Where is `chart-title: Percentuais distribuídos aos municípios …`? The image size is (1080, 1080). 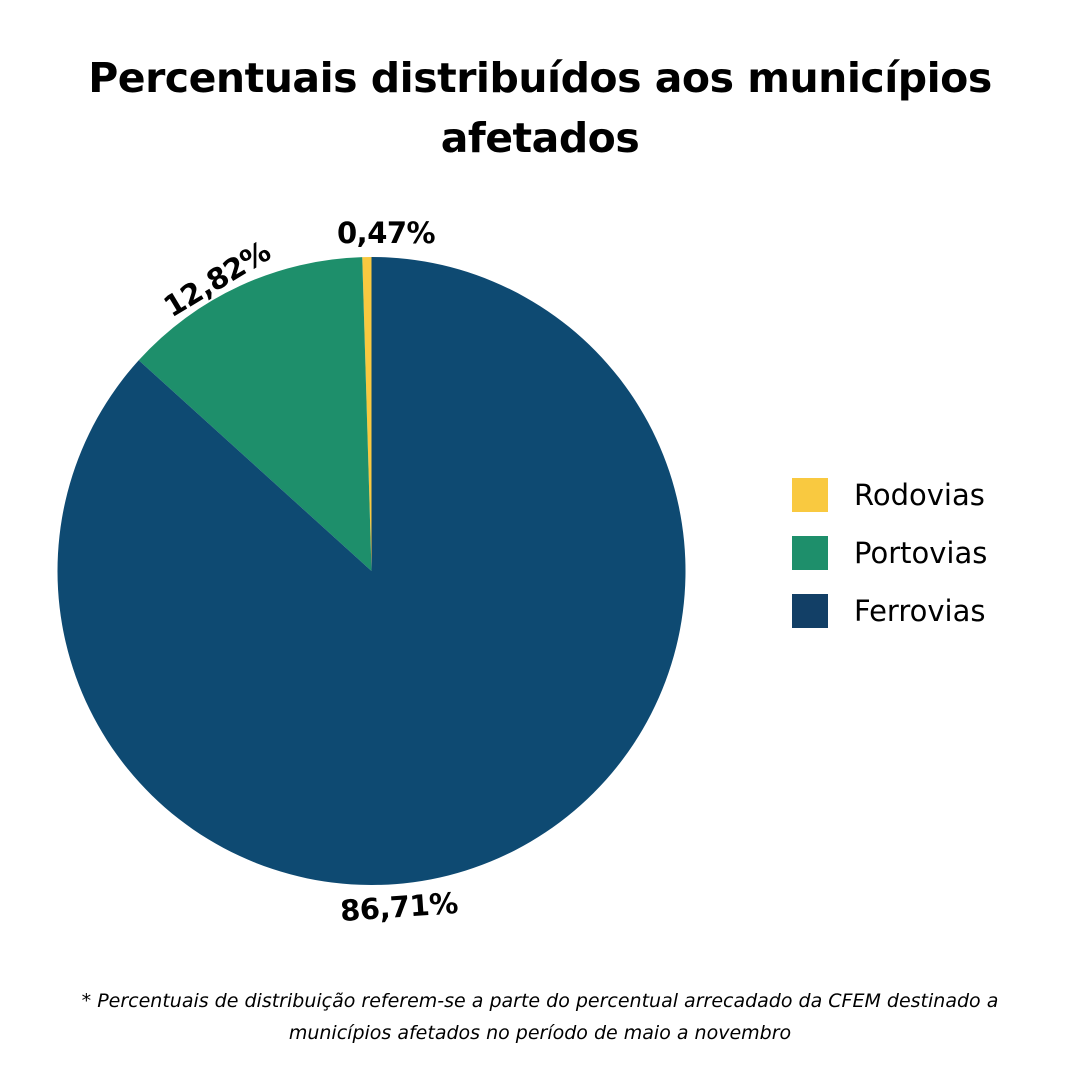 chart-title: Percentuais distribuídos aos municípios … is located at coordinates (540, 108).